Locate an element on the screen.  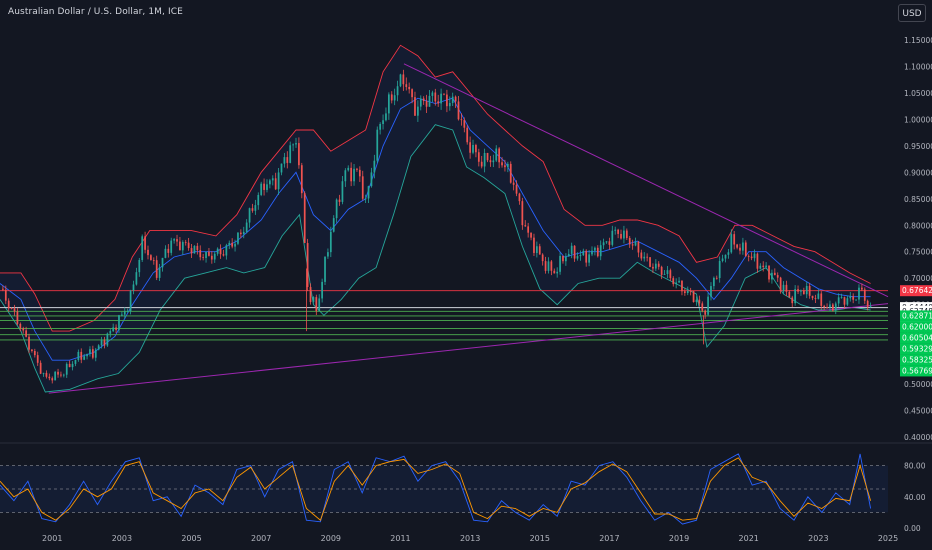
y-tick-label: 0.45000 is located at coordinates (918, 411).